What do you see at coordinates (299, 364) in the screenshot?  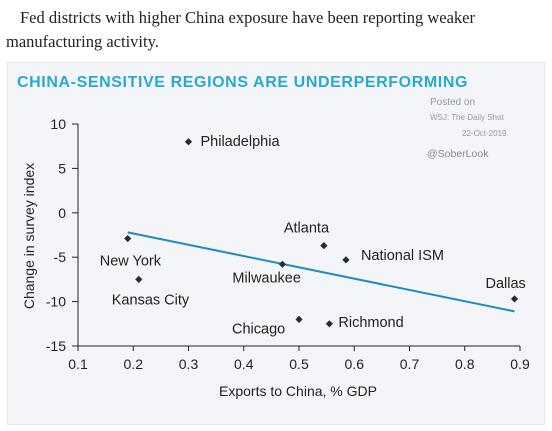 I see `x-tick-label: 0.5` at bounding box center [299, 364].